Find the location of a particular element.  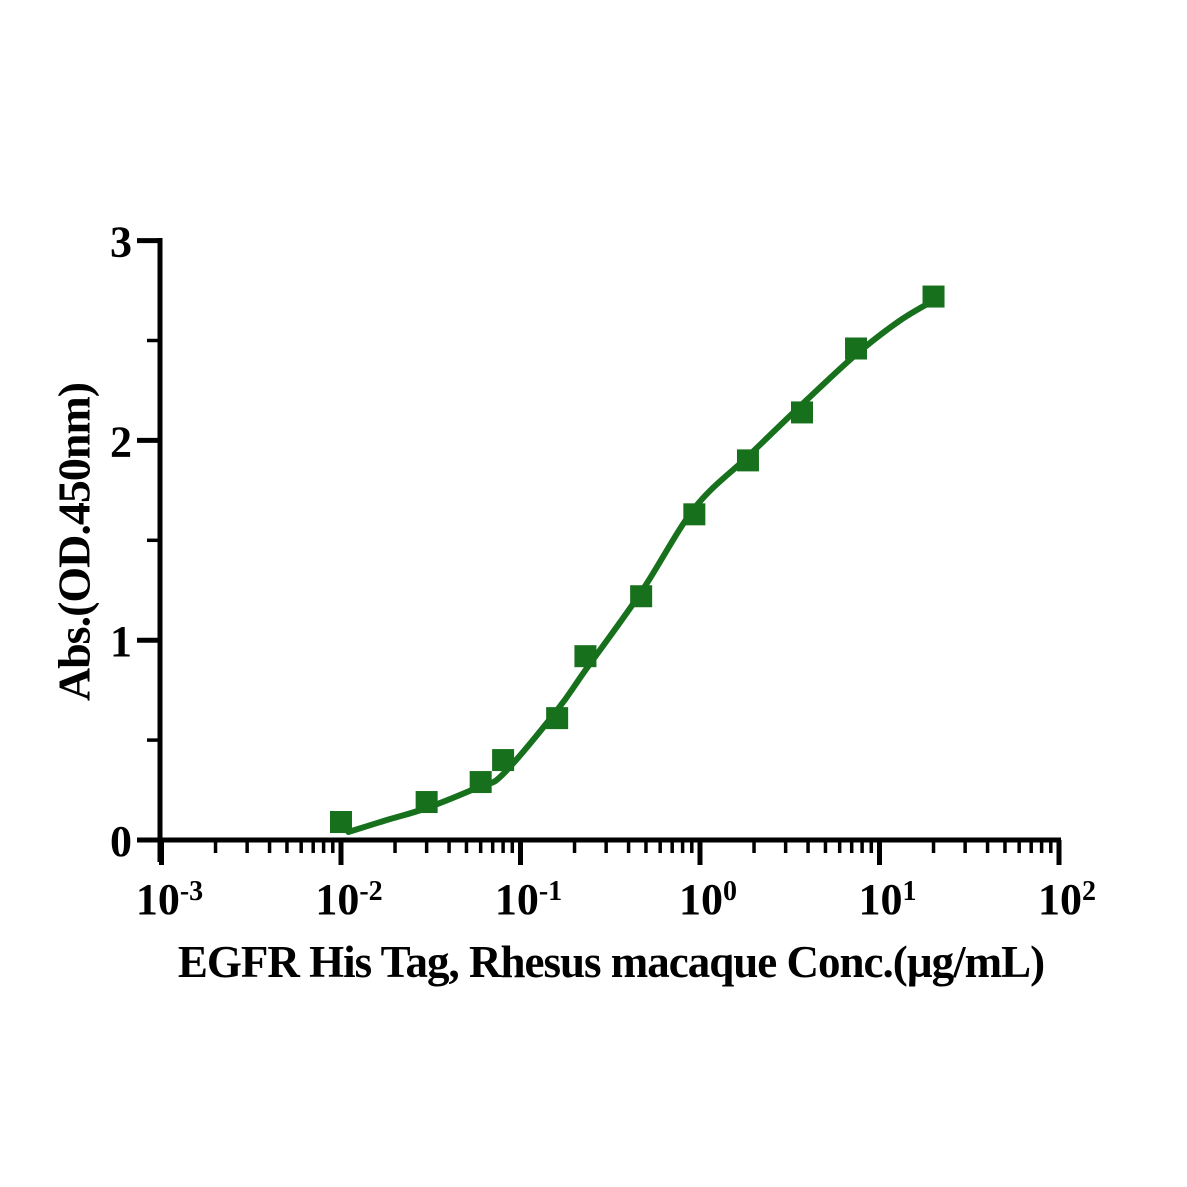

y-tick-label: 3 is located at coordinates (121, 242).